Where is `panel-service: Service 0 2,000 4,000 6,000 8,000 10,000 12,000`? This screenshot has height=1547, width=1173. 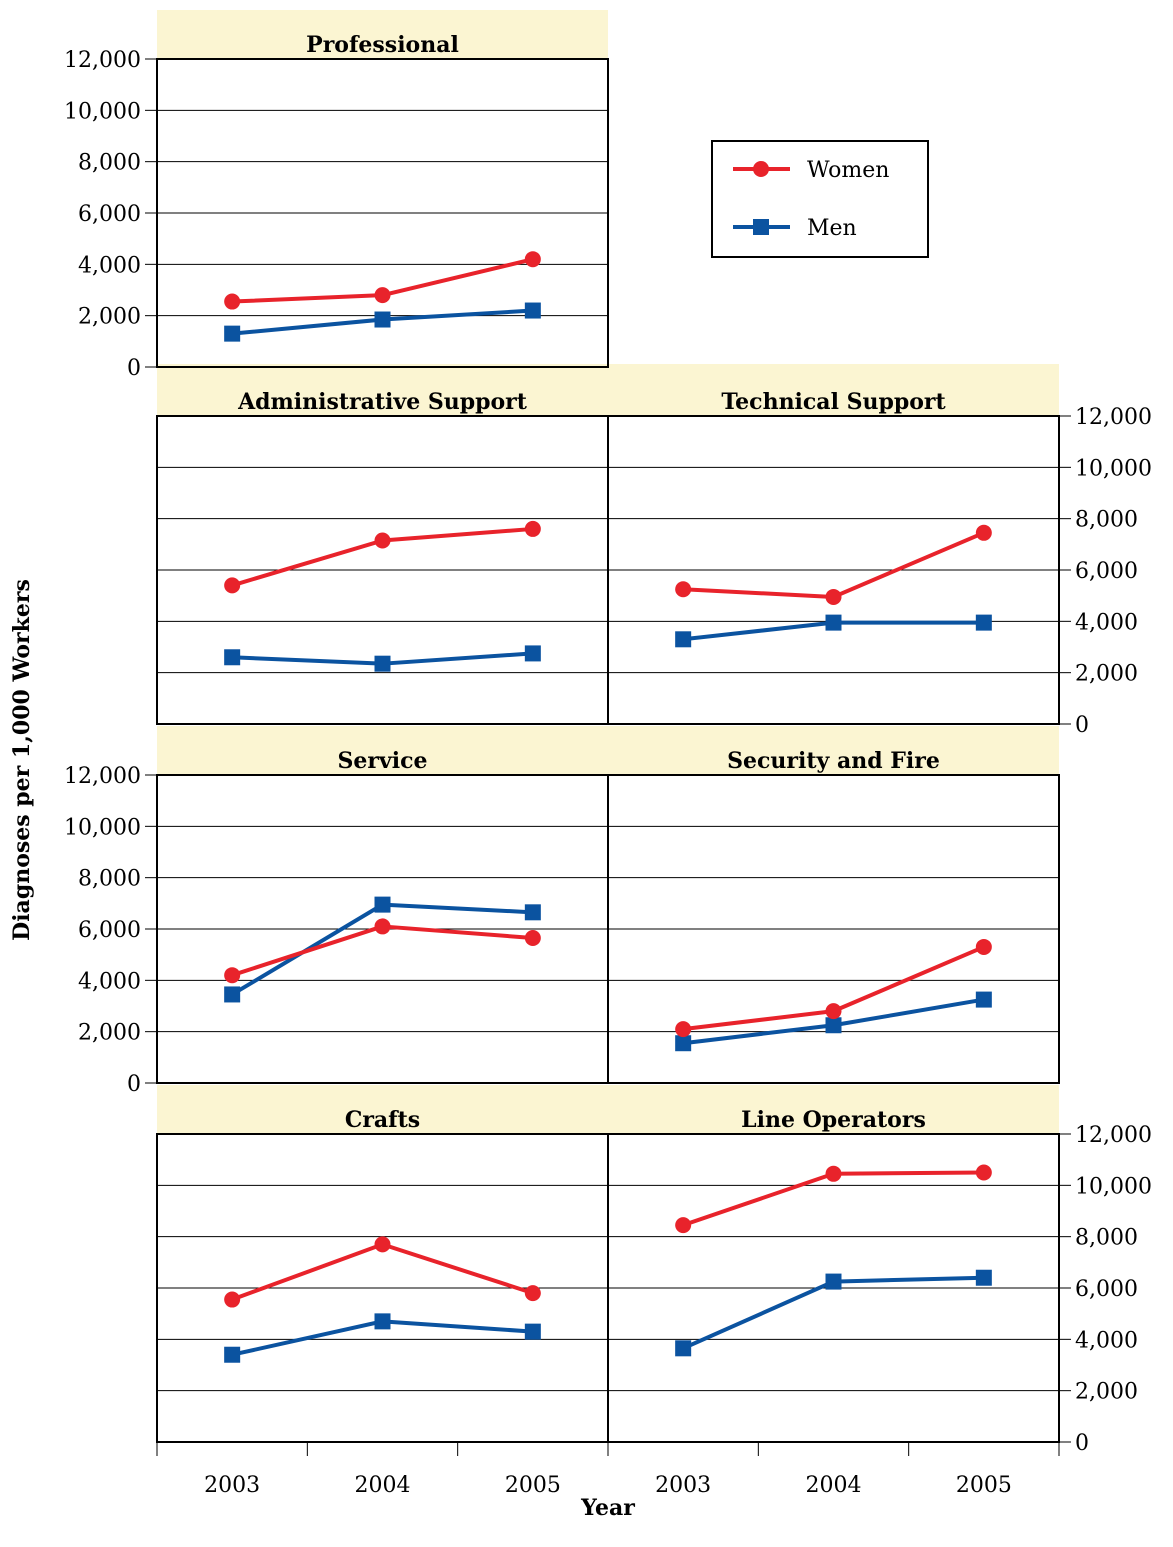
panel-service: Service 0 2,000 4,000 6,000 8,000 10,000 12,000 is located at coordinates (336, 922).